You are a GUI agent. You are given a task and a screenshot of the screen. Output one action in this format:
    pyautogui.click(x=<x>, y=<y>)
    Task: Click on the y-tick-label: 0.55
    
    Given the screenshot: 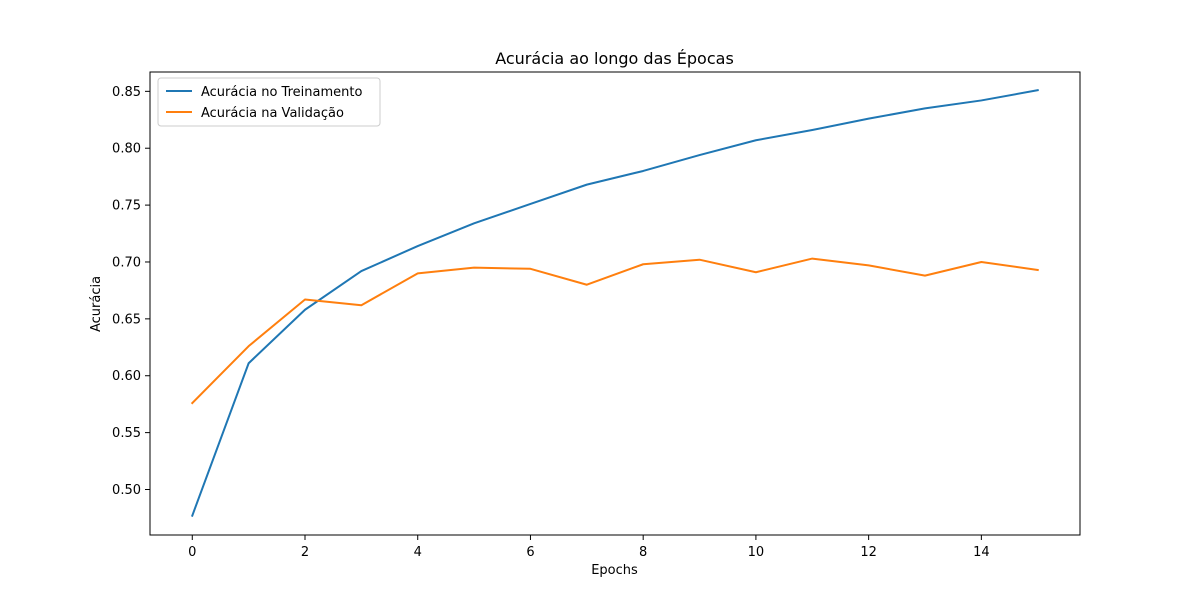 What is the action you would take?
    pyautogui.click(x=126, y=433)
    